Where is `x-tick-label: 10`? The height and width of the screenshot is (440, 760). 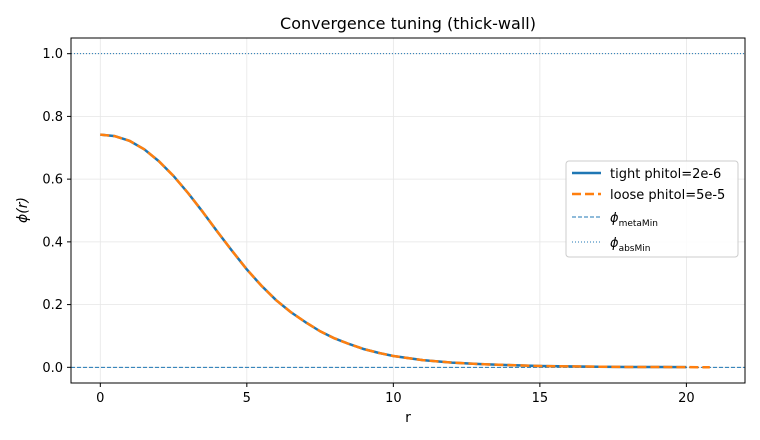 x-tick-label: 10 is located at coordinates (393, 398).